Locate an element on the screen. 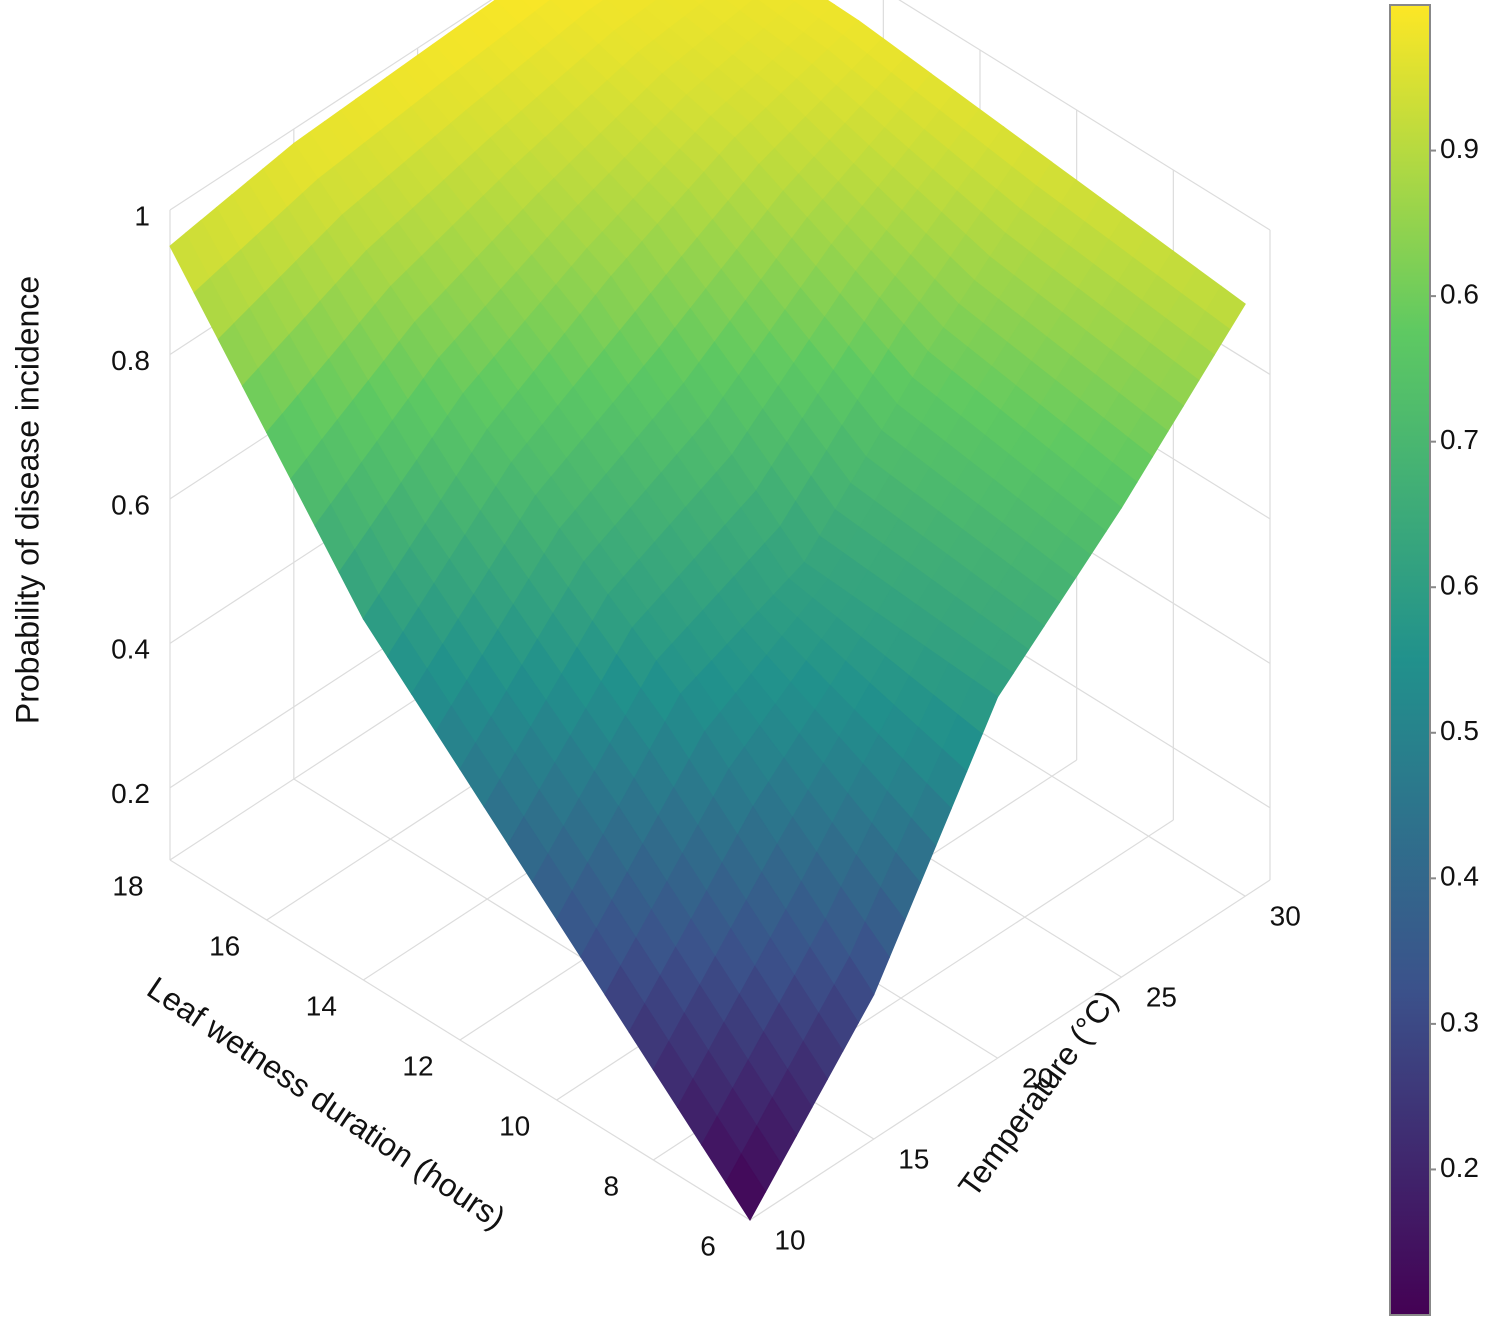 The image size is (1502, 1326). colorbar-tick-label: 0.2 is located at coordinates (1459, 1167).